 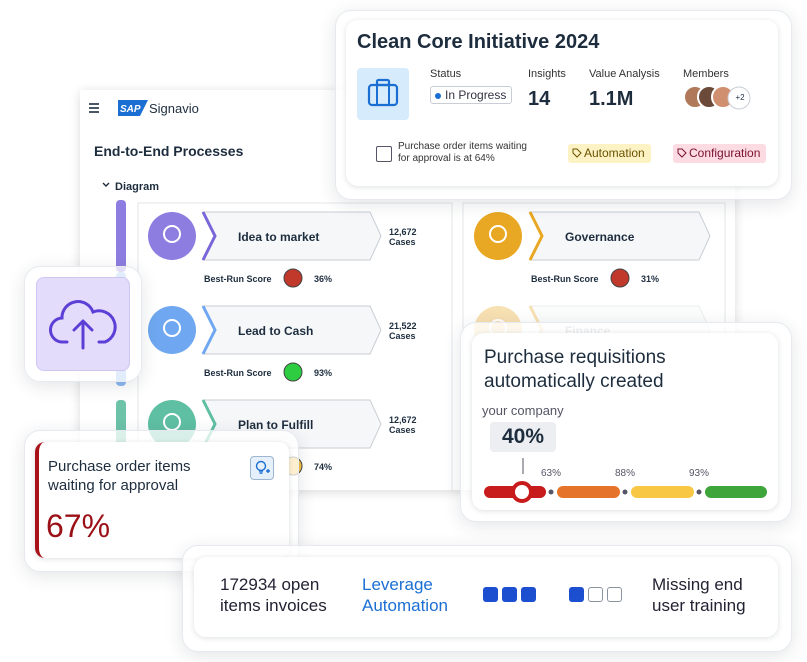 I want to click on tag: Configuration, so click(x=720, y=153).